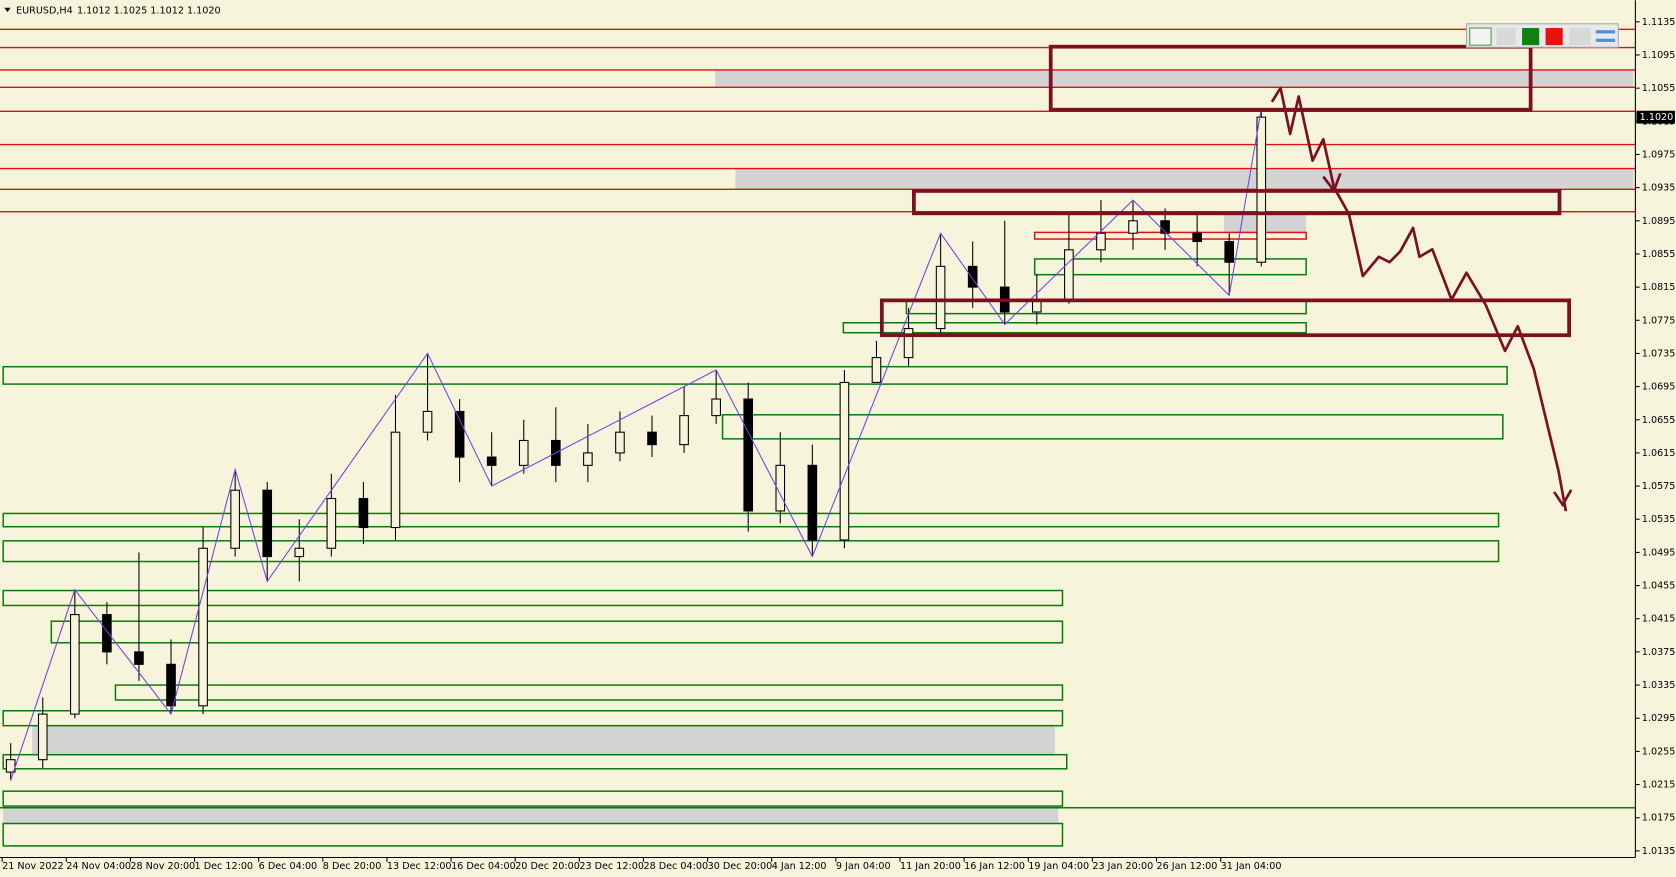 This screenshot has width=1676, height=877. Describe the element at coordinates (1659, 154) in the screenshot. I see `y-tick-label: 1.0975` at that location.